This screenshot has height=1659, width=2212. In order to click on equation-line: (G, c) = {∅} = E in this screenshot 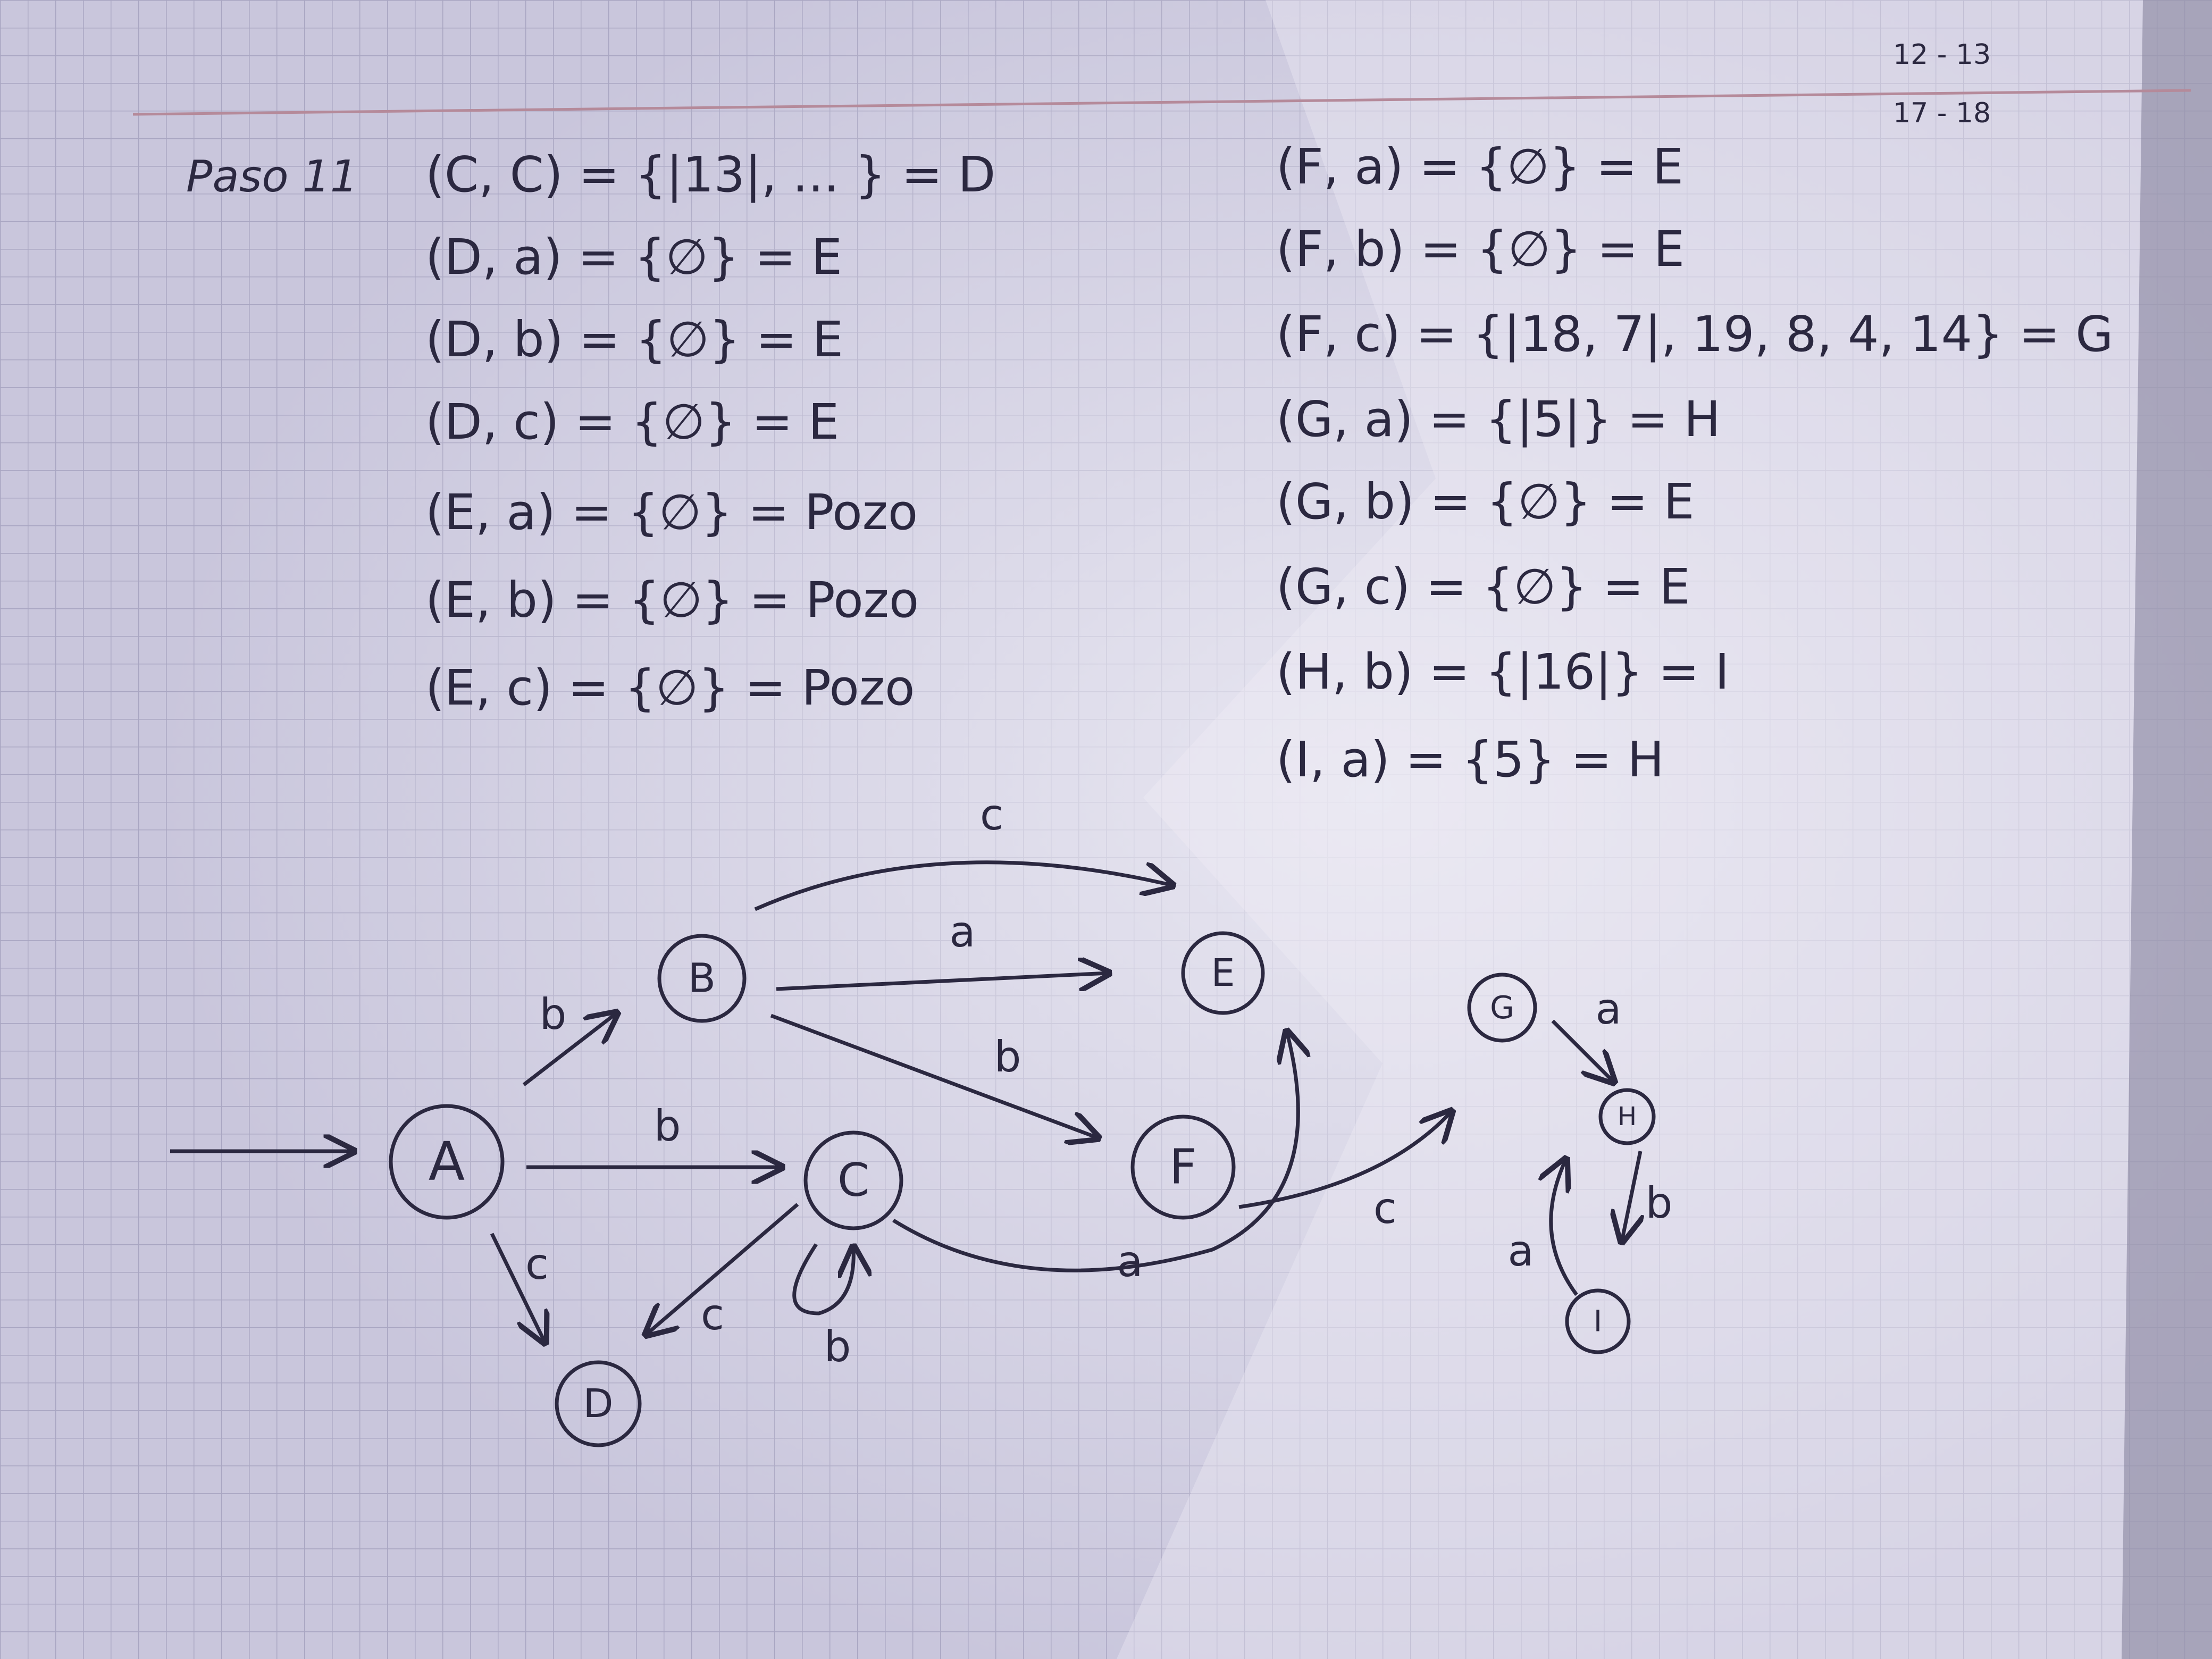, I will do `click(1483, 586)`.